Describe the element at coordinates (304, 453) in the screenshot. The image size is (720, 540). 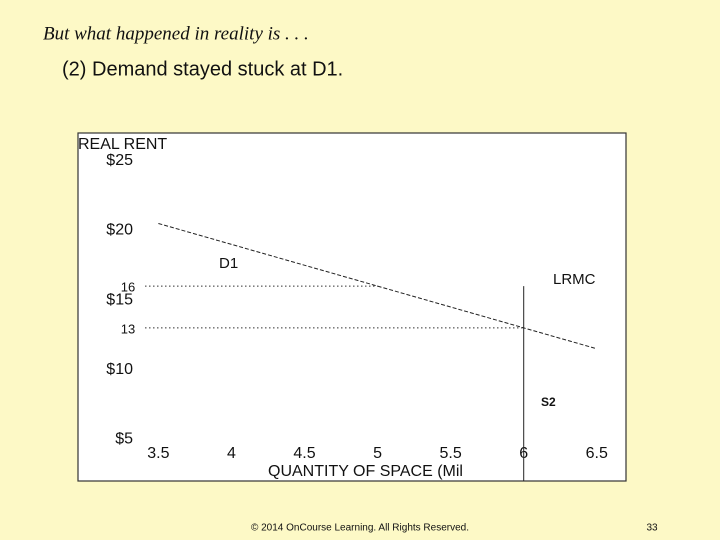
I see `x-tick-label: 4.5` at that location.